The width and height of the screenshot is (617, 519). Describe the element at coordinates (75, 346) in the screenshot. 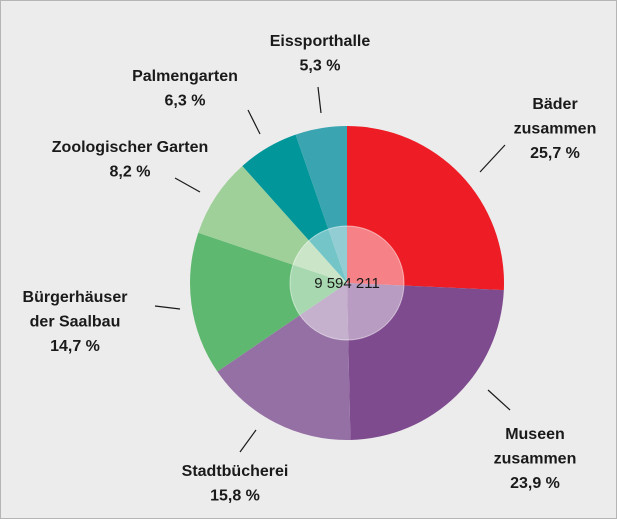

I see `value-label: 14,7 %` at that location.